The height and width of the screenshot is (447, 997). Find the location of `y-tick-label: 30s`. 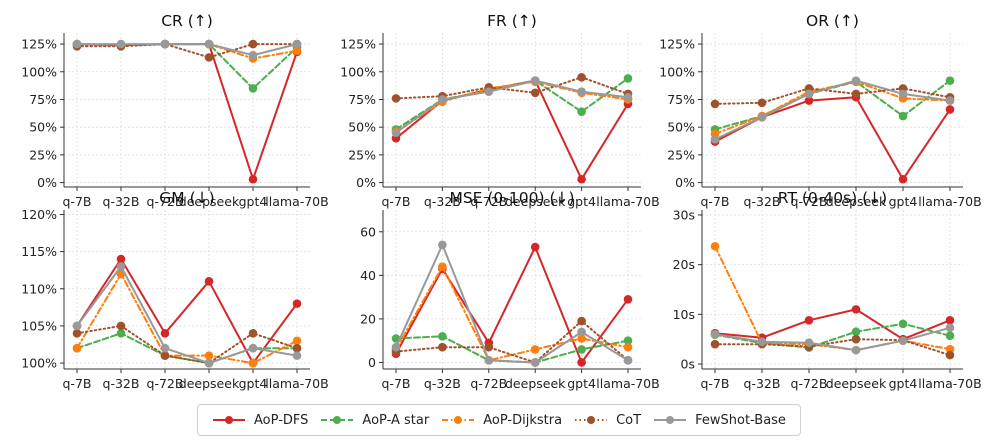

y-tick-label: 30s is located at coordinates (684, 214).